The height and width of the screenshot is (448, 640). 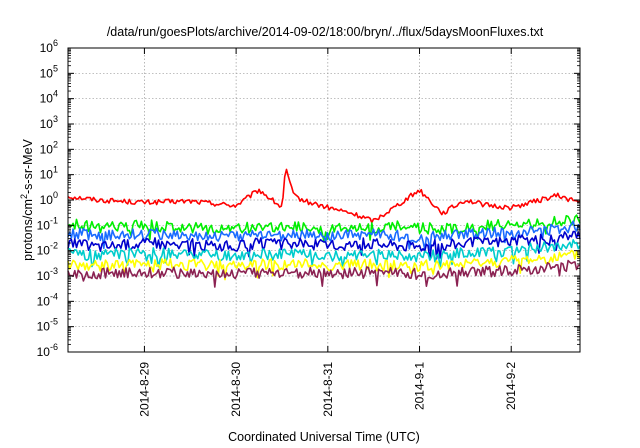 I want to click on y-tick-label: 10⁻⁴, so click(x=47, y=299).